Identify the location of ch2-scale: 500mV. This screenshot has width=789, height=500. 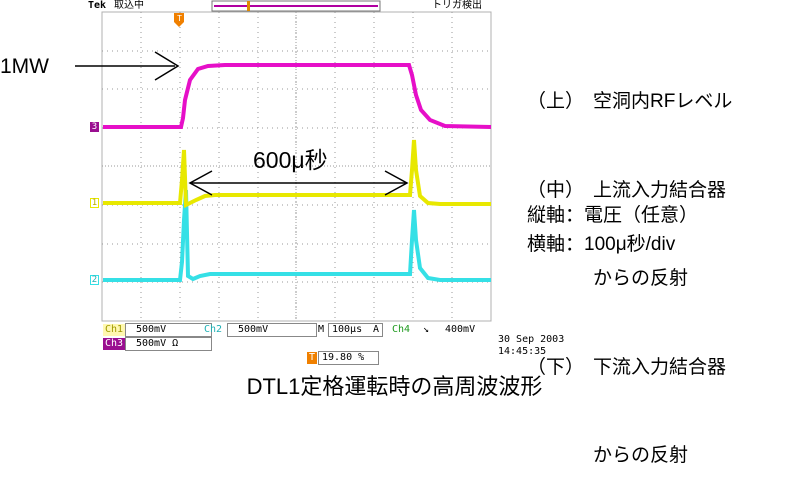
(272, 330).